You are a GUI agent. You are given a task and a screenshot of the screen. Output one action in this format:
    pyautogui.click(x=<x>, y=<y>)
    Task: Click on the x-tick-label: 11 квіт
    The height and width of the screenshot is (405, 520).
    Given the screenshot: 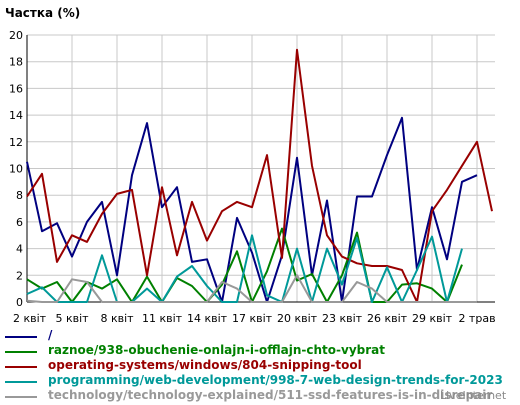 What is the action you would take?
    pyautogui.click(x=162, y=318)
    